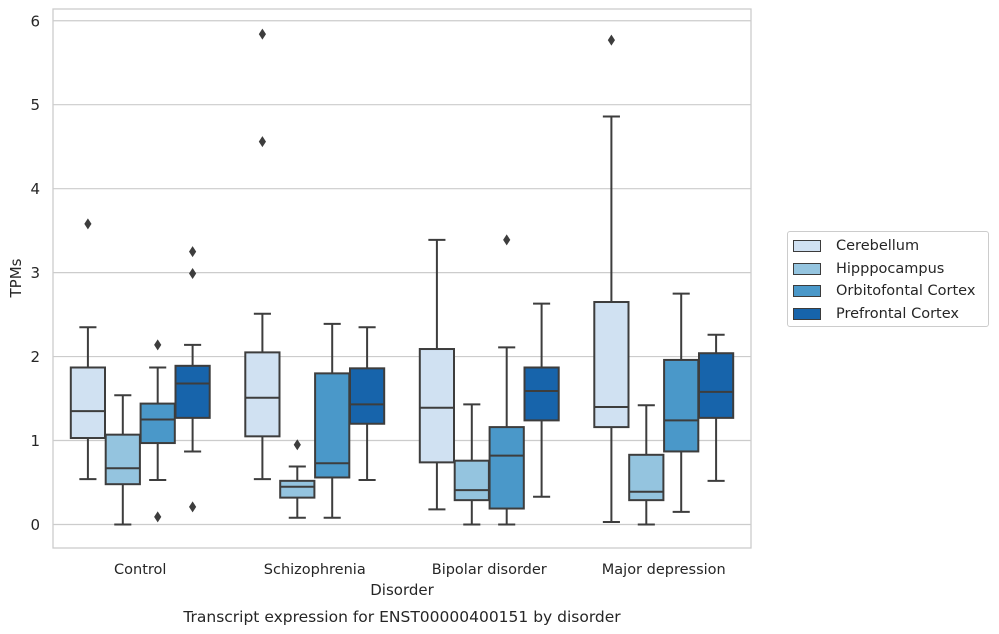 The width and height of the screenshot is (999, 634). Describe the element at coordinates (807, 246) in the screenshot. I see `legend-swatch-cerebellum` at that location.